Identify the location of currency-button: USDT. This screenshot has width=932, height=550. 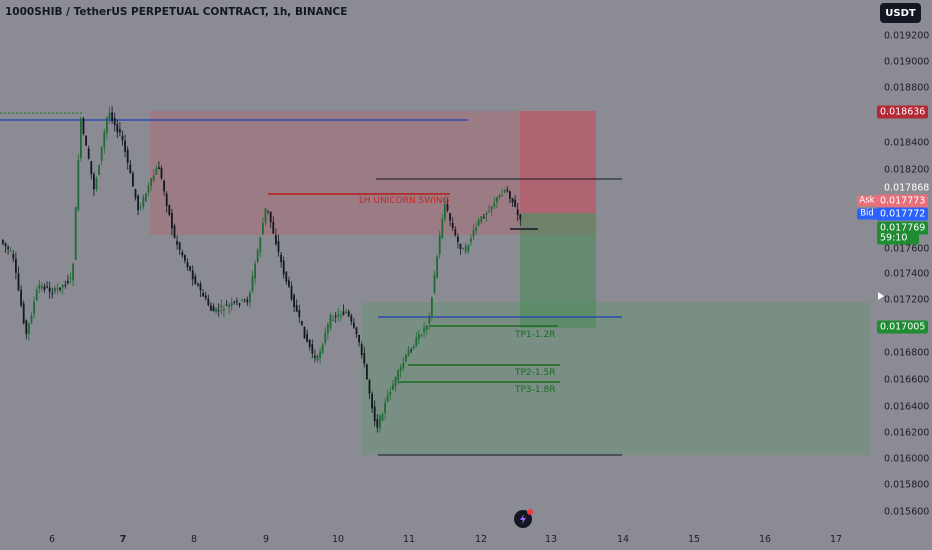
(900, 13).